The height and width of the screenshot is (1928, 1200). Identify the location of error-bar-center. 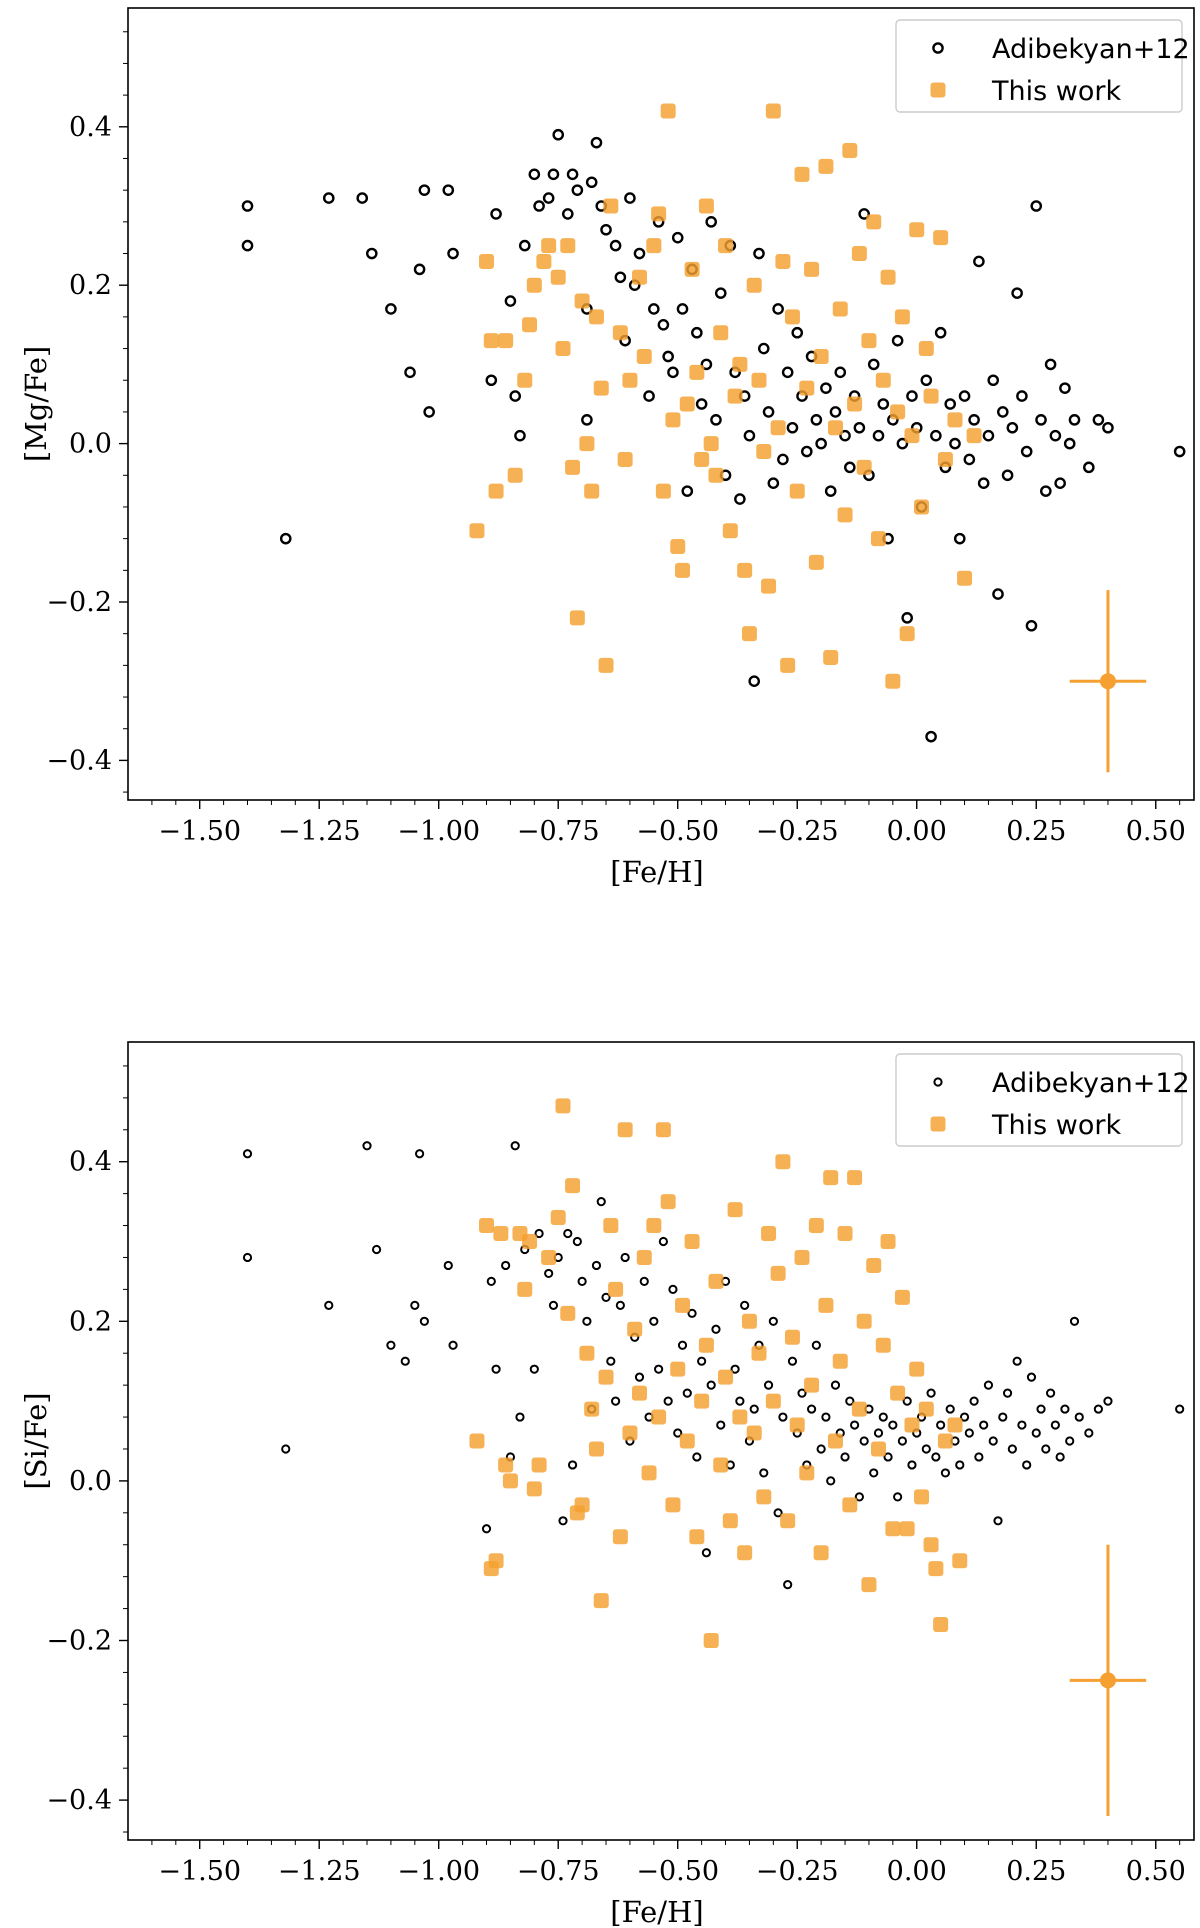
(1107, 681).